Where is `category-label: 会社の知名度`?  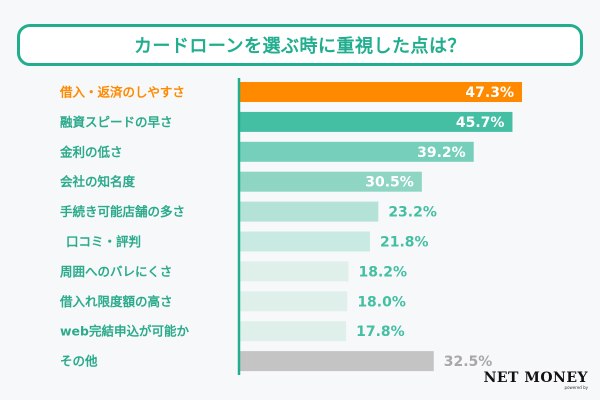
category-label: 会社の知名度 is located at coordinates (98, 181).